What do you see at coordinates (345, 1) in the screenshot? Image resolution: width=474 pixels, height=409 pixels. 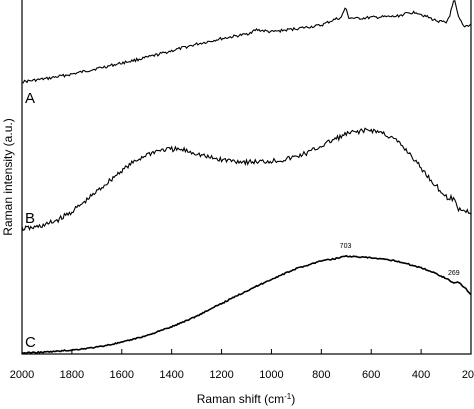 I see `peak-label-704: 704` at bounding box center [345, 1].